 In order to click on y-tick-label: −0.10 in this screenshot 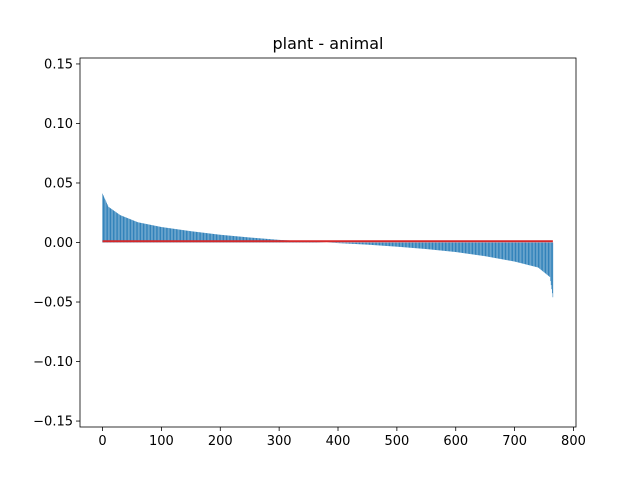, I will do `click(53, 362)`.